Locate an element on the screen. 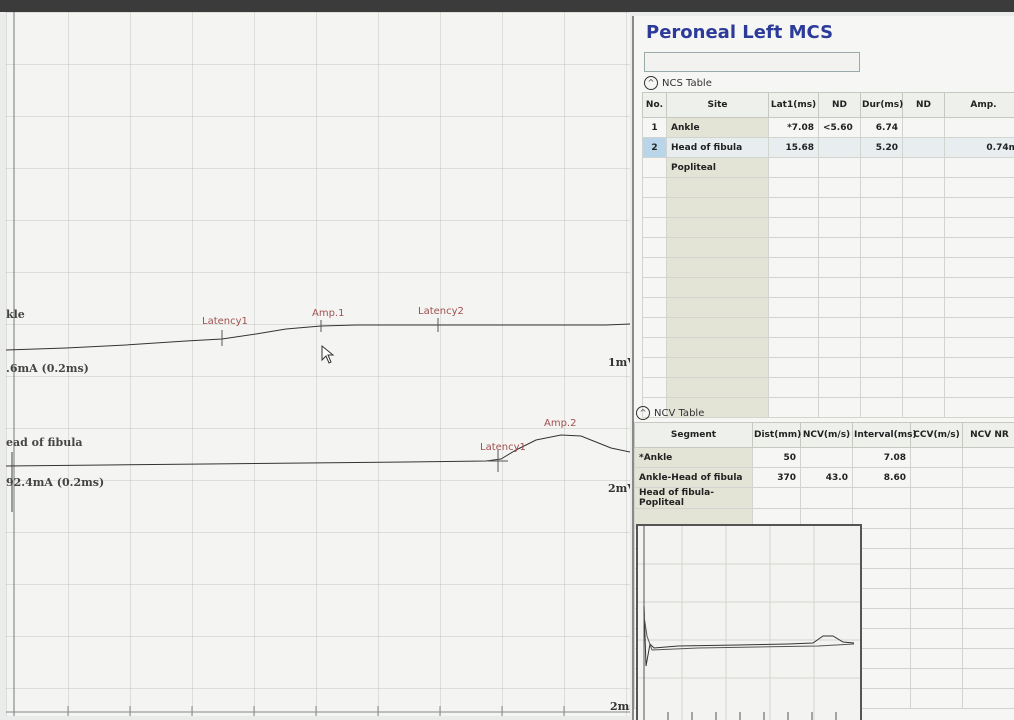 The height and width of the screenshot is (720, 1014). row-nd1: <5.60 is located at coordinates (839, 127).